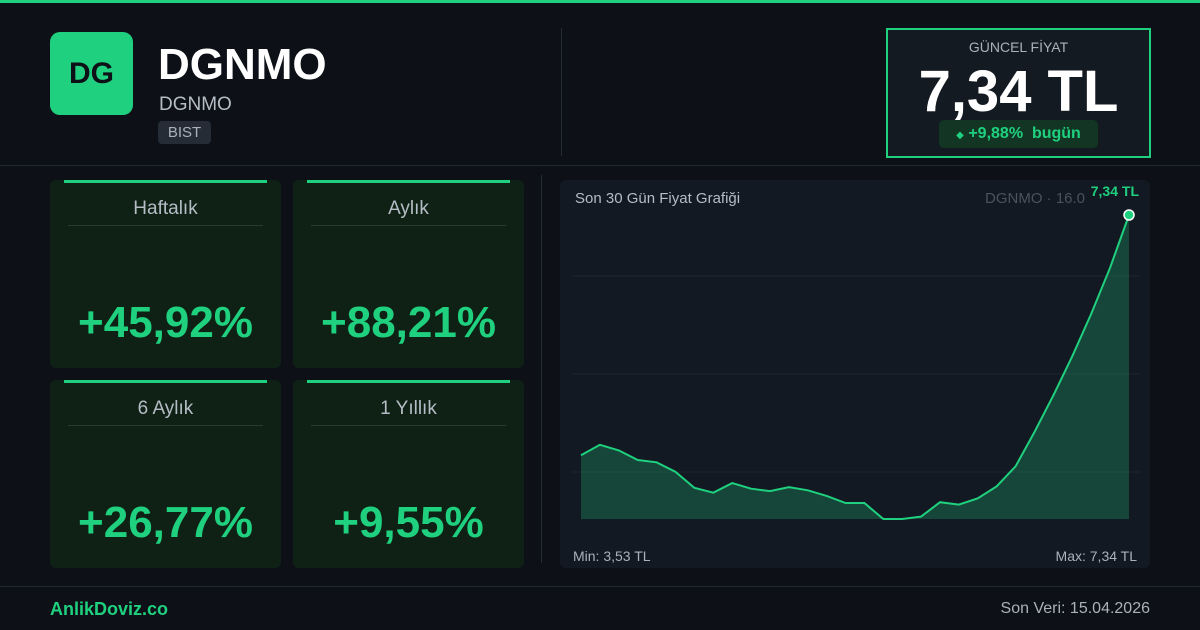 This screenshot has height=630, width=1200. What do you see at coordinates (165, 522) in the screenshot?
I see `card-value: +26,77%` at bounding box center [165, 522].